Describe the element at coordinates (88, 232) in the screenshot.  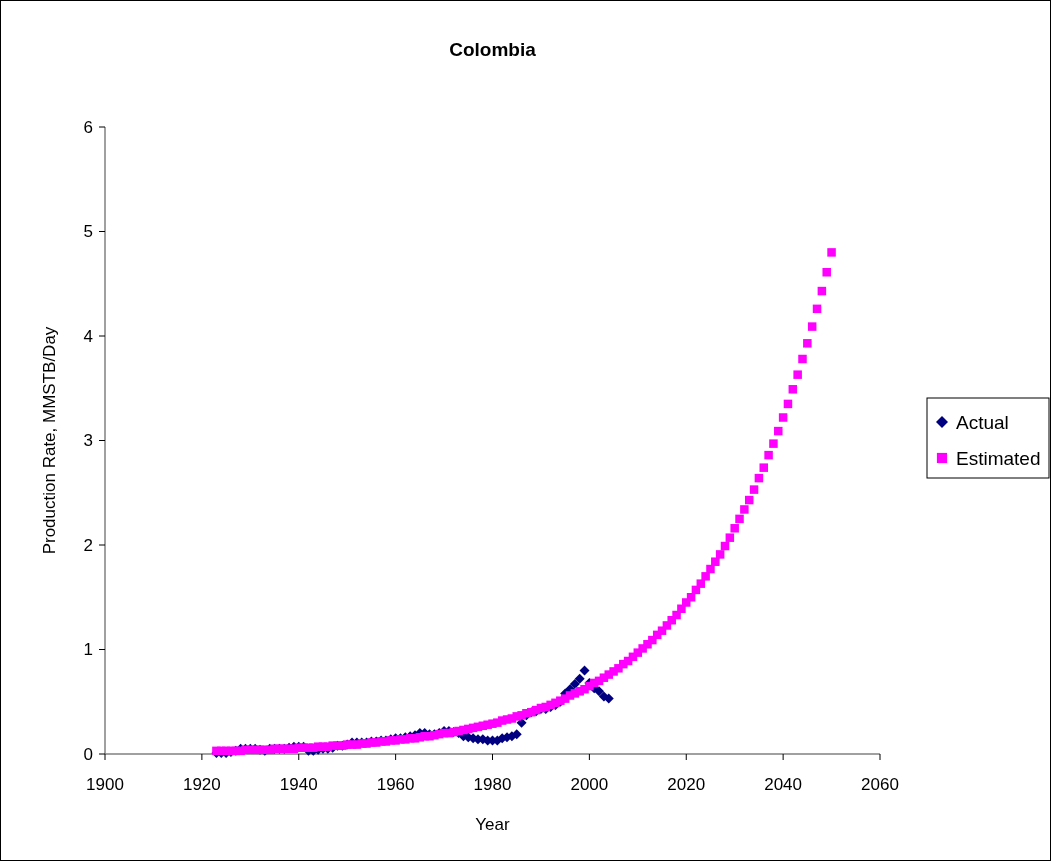
I see `y-tick-label: 5` at that location.